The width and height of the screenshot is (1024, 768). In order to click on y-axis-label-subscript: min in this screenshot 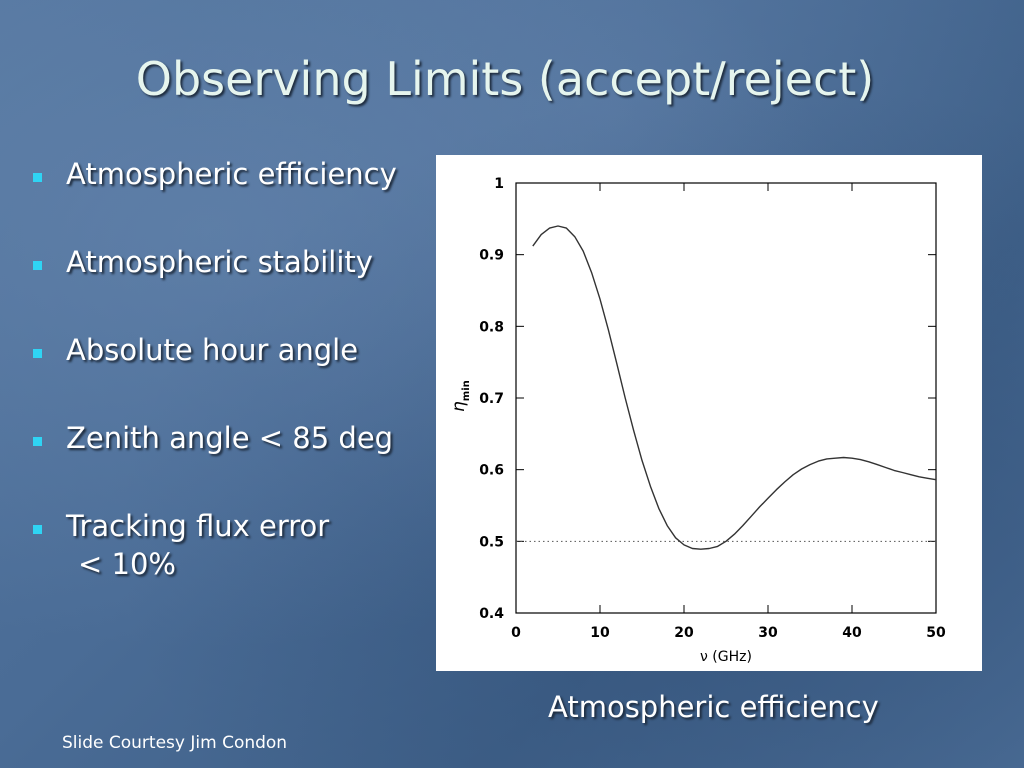, I will do `click(466, 390)`.